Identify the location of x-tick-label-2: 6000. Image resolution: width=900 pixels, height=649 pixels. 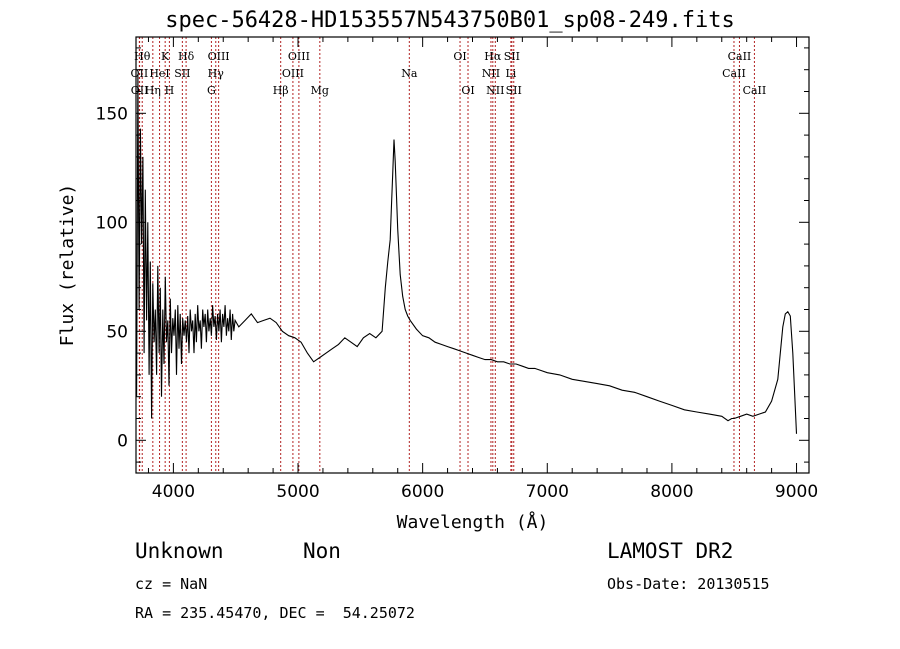
(422, 492).